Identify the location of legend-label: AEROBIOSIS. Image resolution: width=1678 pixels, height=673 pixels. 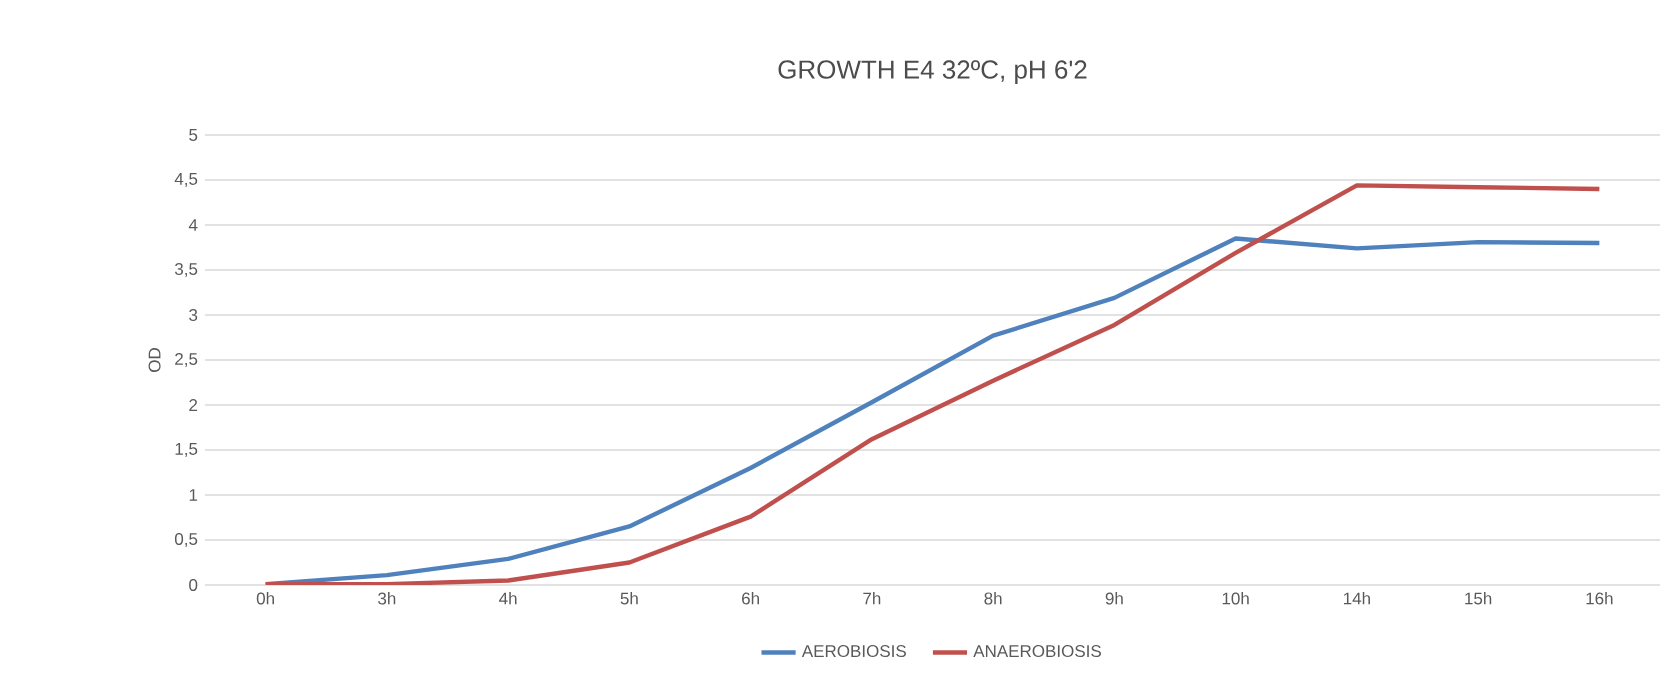
(853, 651).